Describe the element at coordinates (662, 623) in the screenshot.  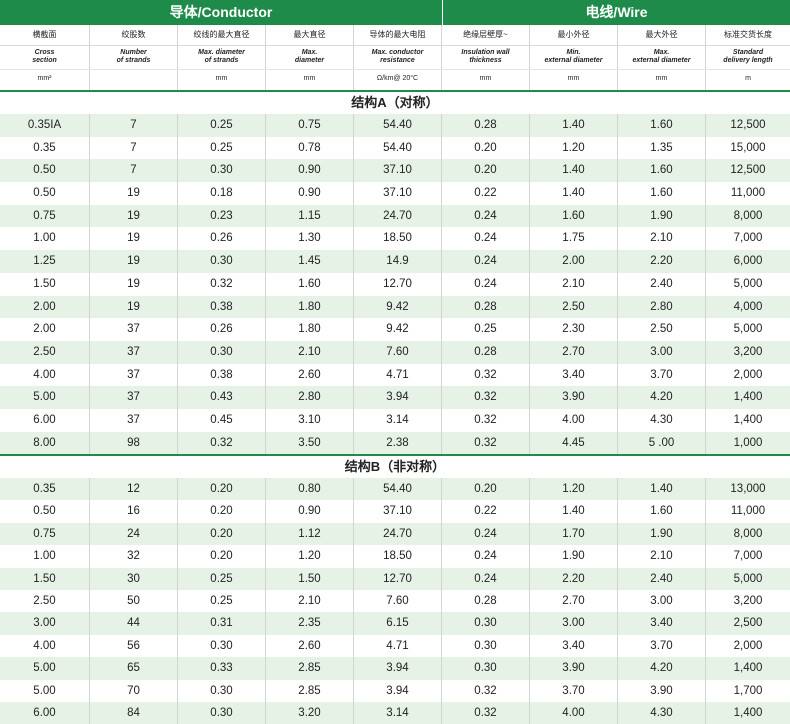
I see `table-cell: 3.40` at that location.